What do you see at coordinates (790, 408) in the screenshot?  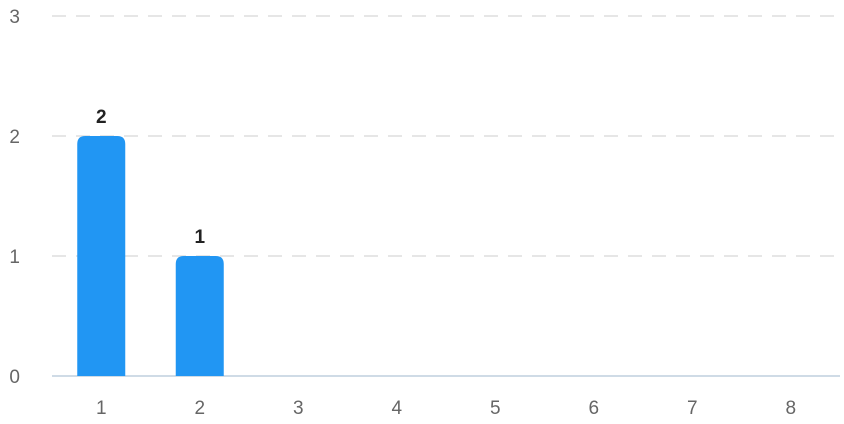 I see `x-tick-label: 8` at bounding box center [790, 408].